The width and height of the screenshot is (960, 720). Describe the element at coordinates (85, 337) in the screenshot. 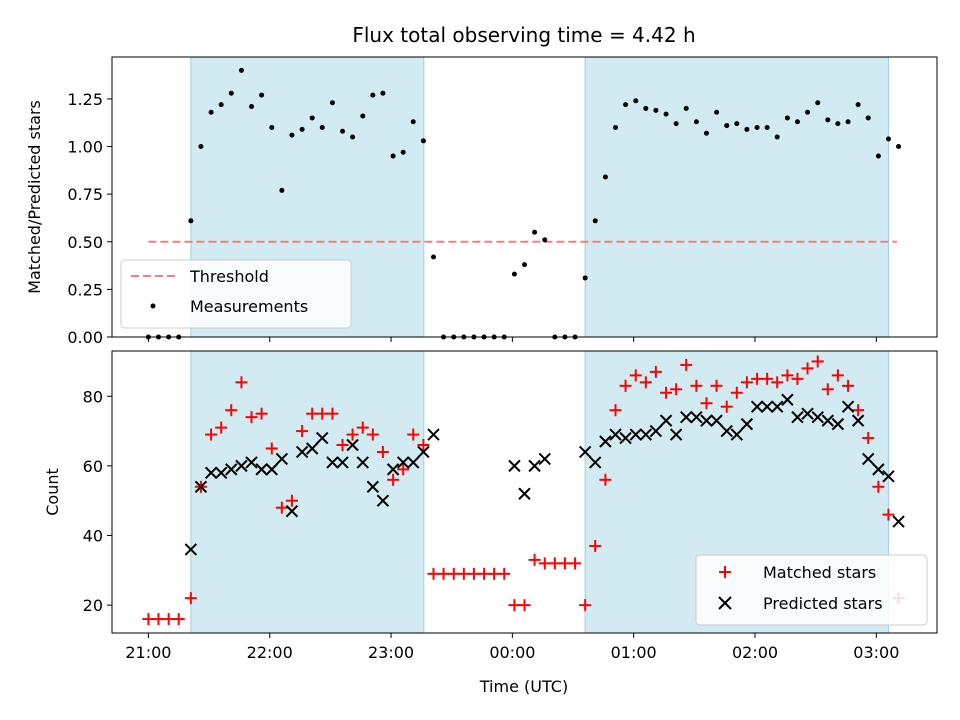

I see `top-y-tick-label: 0.00` at that location.